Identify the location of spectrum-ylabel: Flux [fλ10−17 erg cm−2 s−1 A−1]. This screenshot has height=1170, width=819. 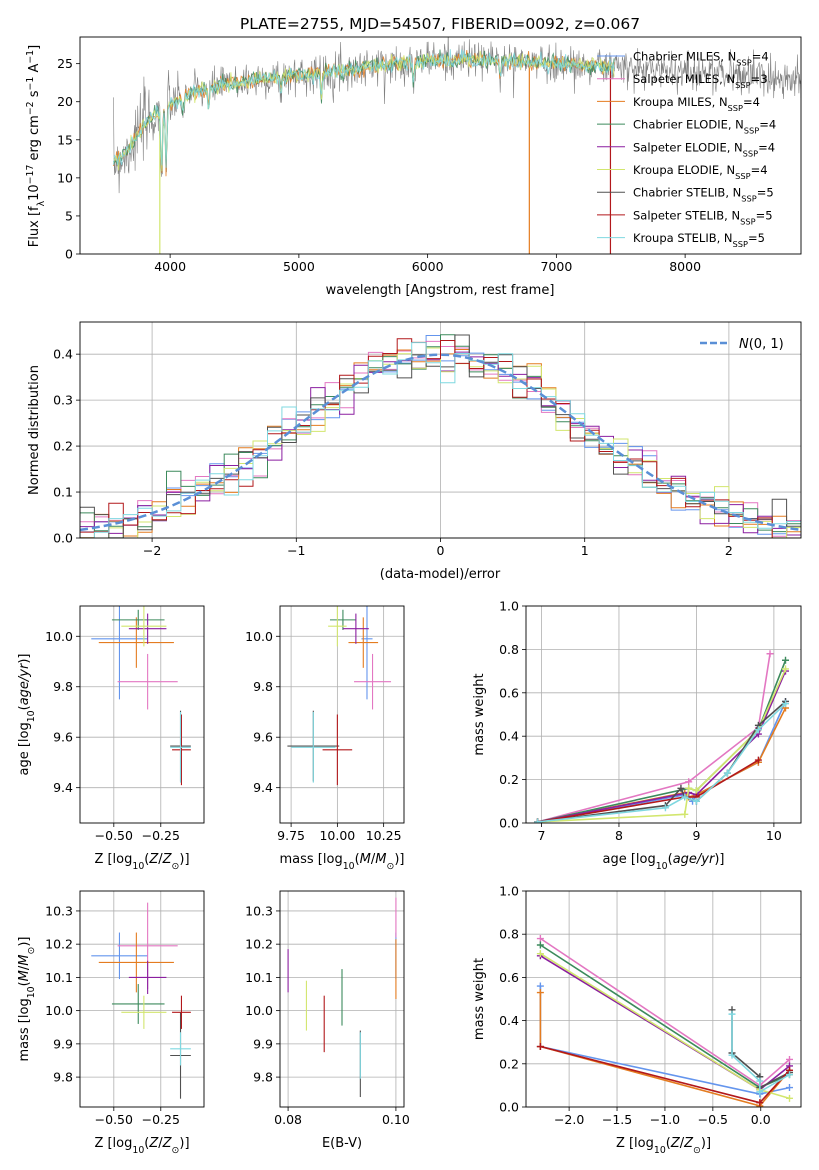
(36, 146).